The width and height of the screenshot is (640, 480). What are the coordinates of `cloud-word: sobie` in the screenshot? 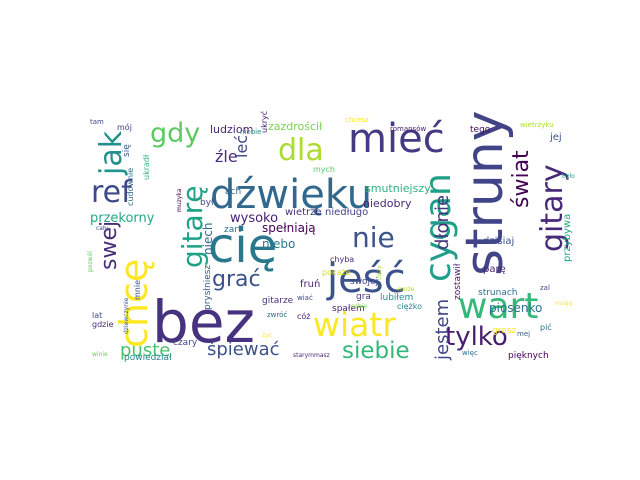 It's located at (359, 306).